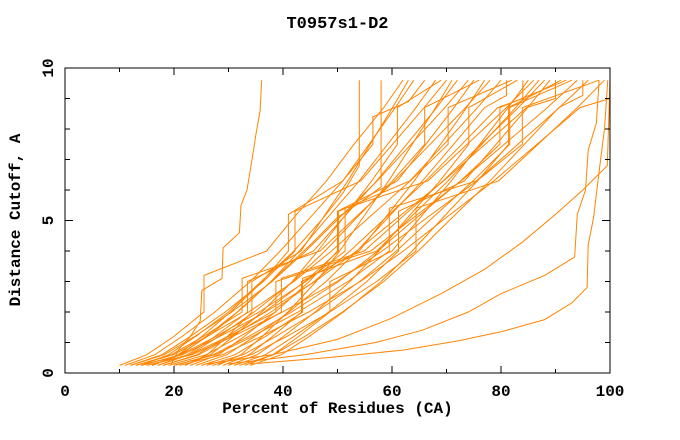 This screenshot has height=440, width=680. I want to click on x-tick-label: 80, so click(500, 392).